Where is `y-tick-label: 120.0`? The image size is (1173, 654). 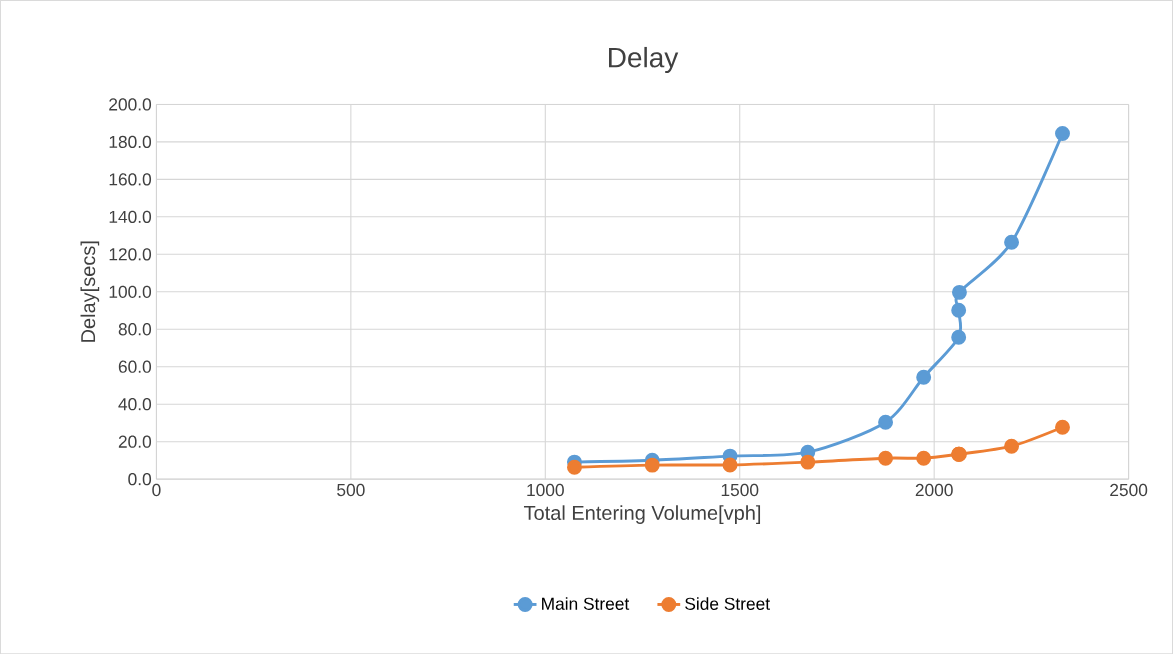
y-tick-label: 120.0 is located at coordinates (130, 254).